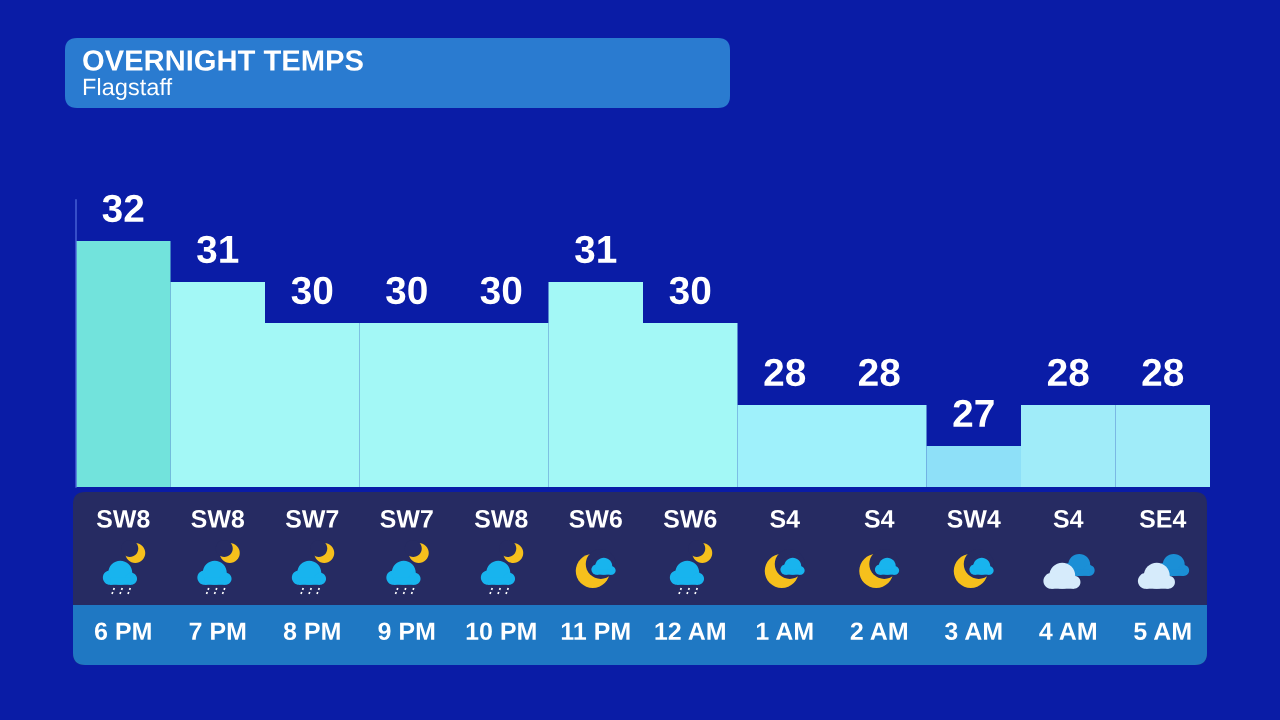 The width and height of the screenshot is (1280, 720). Describe the element at coordinates (973, 631) in the screenshot. I see `x-tick-label: 3 AM` at that location.